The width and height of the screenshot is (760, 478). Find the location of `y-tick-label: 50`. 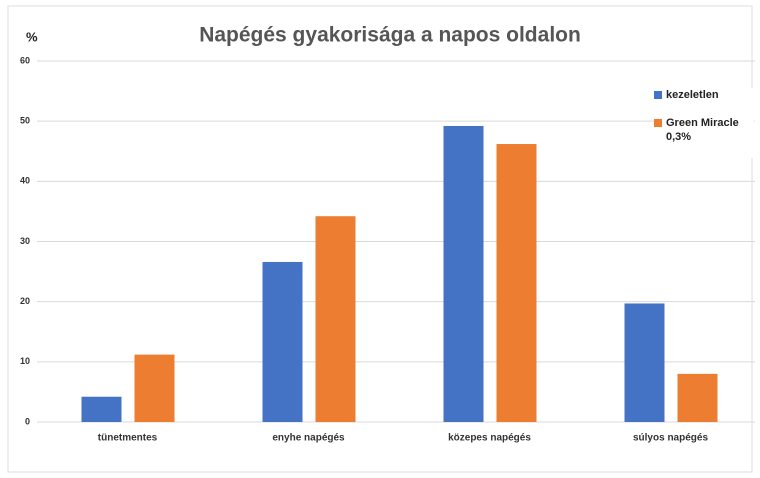

y-tick-label: 50 is located at coordinates (25, 121).